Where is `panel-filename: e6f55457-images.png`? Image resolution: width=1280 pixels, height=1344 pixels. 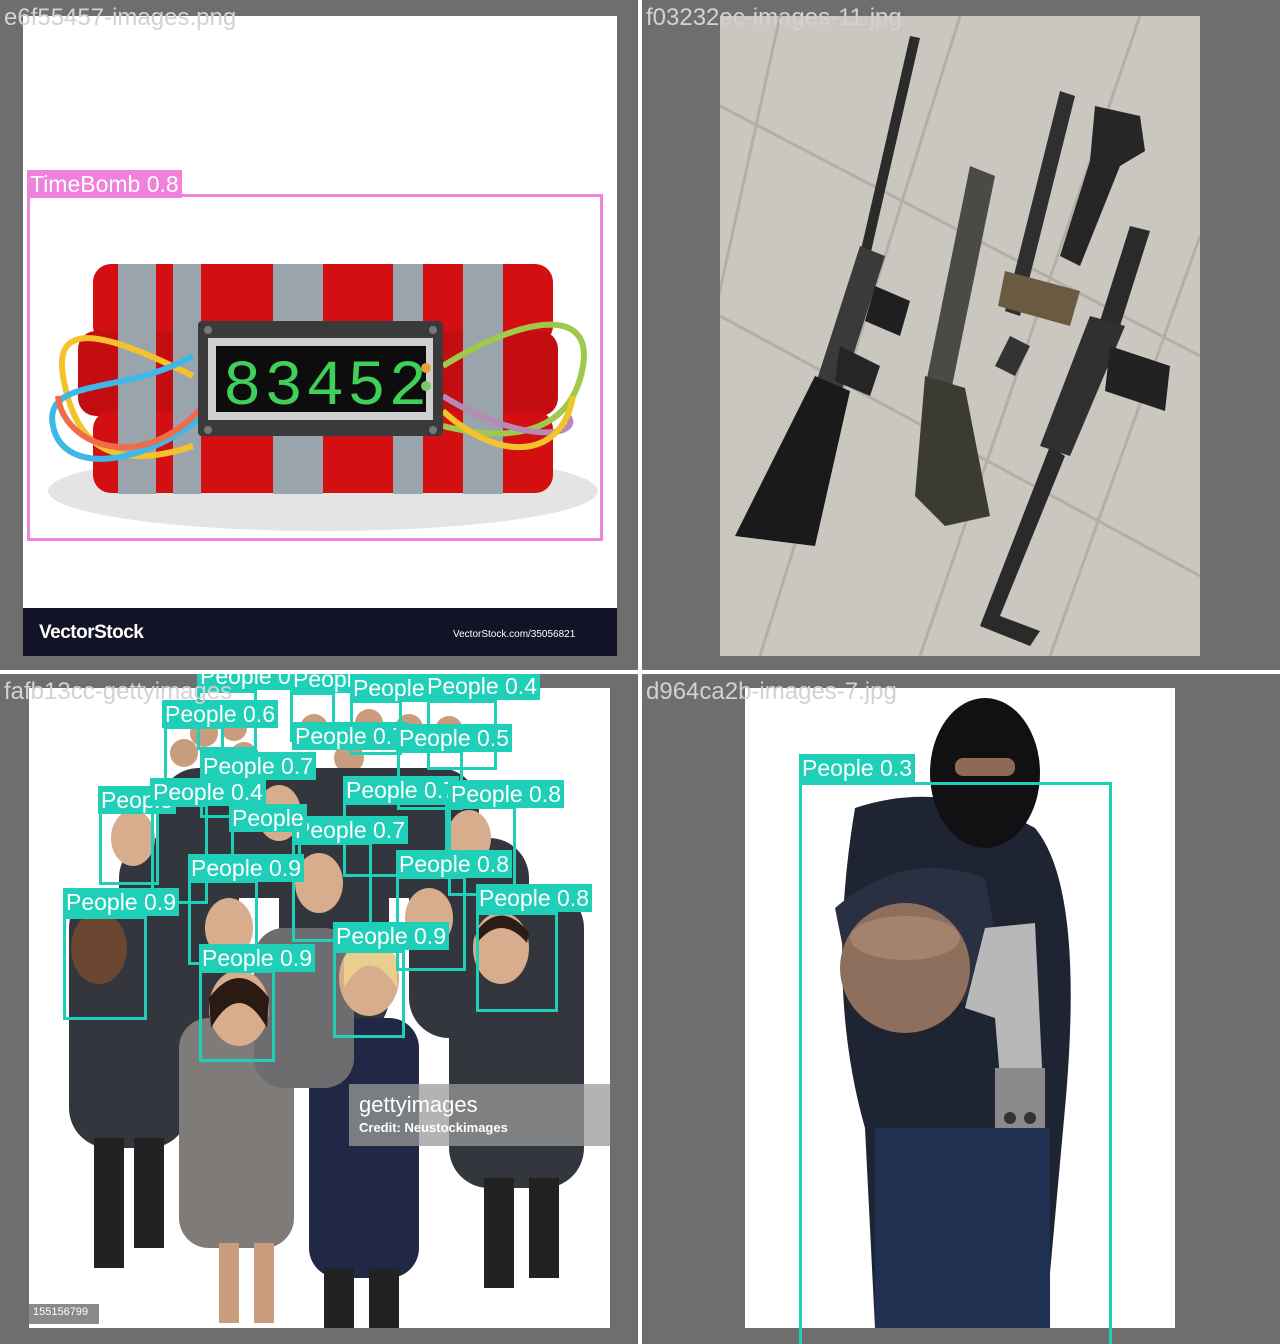
panel-filename: e6f55457-images.png is located at coordinates (120, 17).